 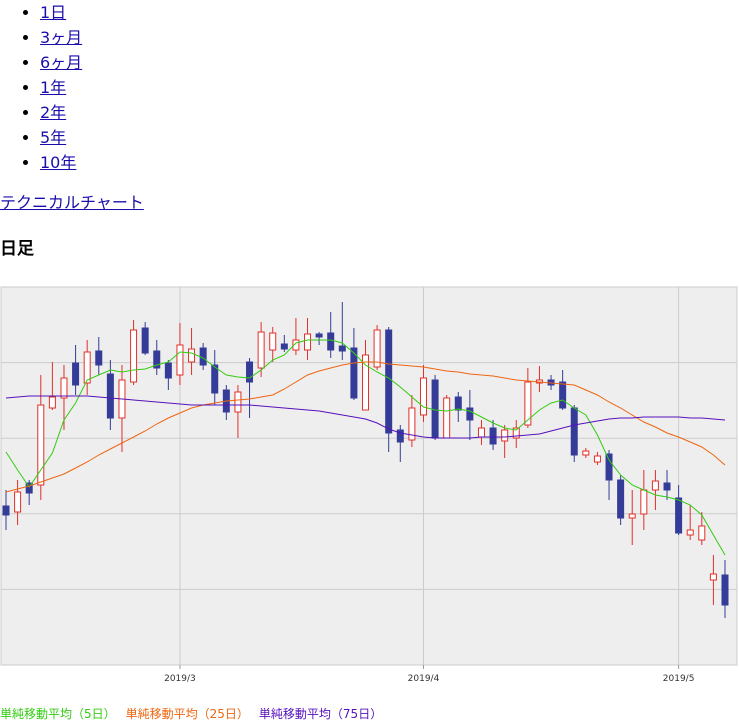 What do you see at coordinates (58, 162) in the screenshot?
I see `period-link: 10年` at bounding box center [58, 162].